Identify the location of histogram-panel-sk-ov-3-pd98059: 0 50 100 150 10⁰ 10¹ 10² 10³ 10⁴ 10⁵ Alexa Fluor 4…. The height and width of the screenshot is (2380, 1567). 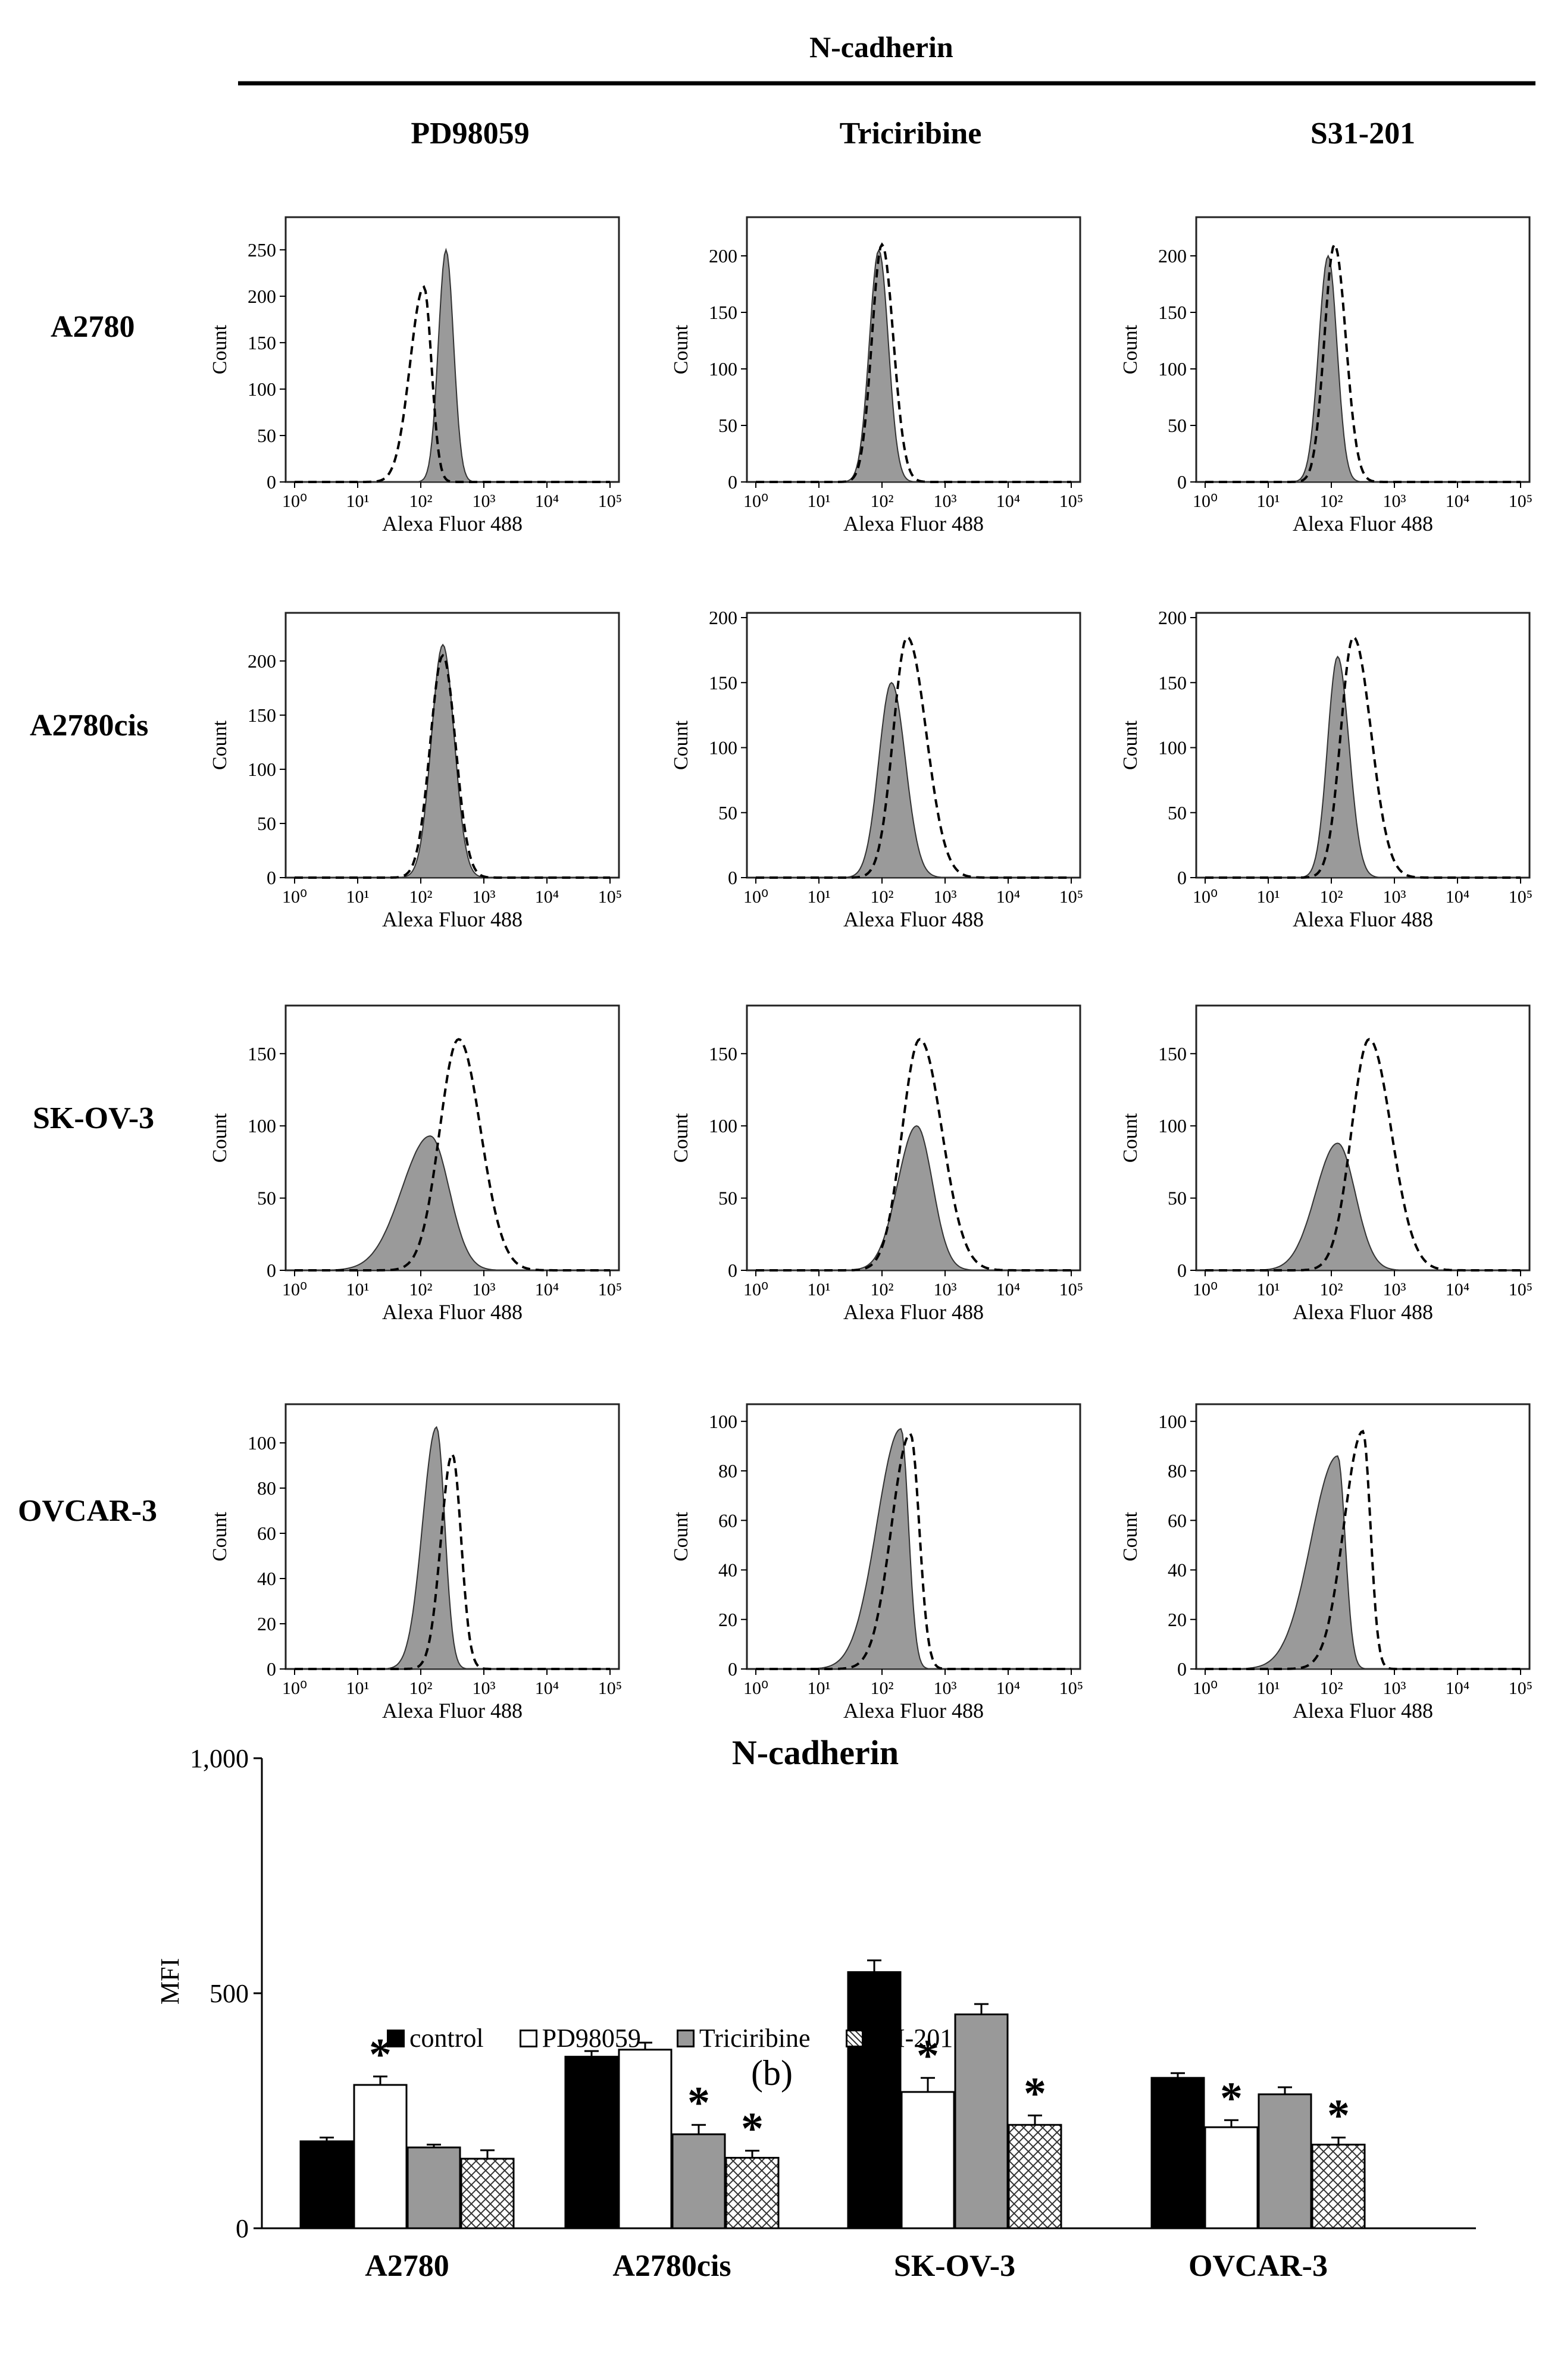
(416, 1164).